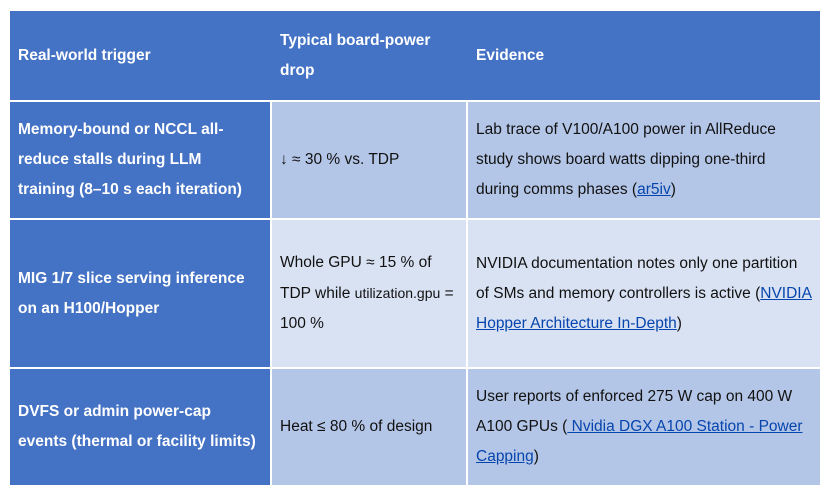 This screenshot has width=830, height=503. What do you see at coordinates (356, 278) in the screenshot?
I see `power-drop-text: Whole GPU ≈ 15 % of TDP while` at bounding box center [356, 278].